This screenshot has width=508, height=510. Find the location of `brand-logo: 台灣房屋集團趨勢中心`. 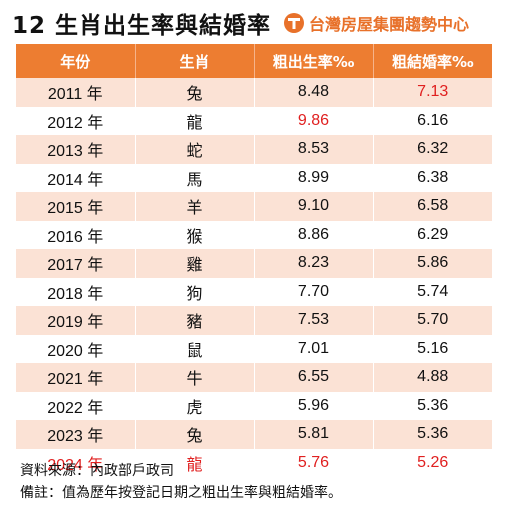

brand-logo: 台灣房屋集團趨勢中心 is located at coordinates (376, 23).